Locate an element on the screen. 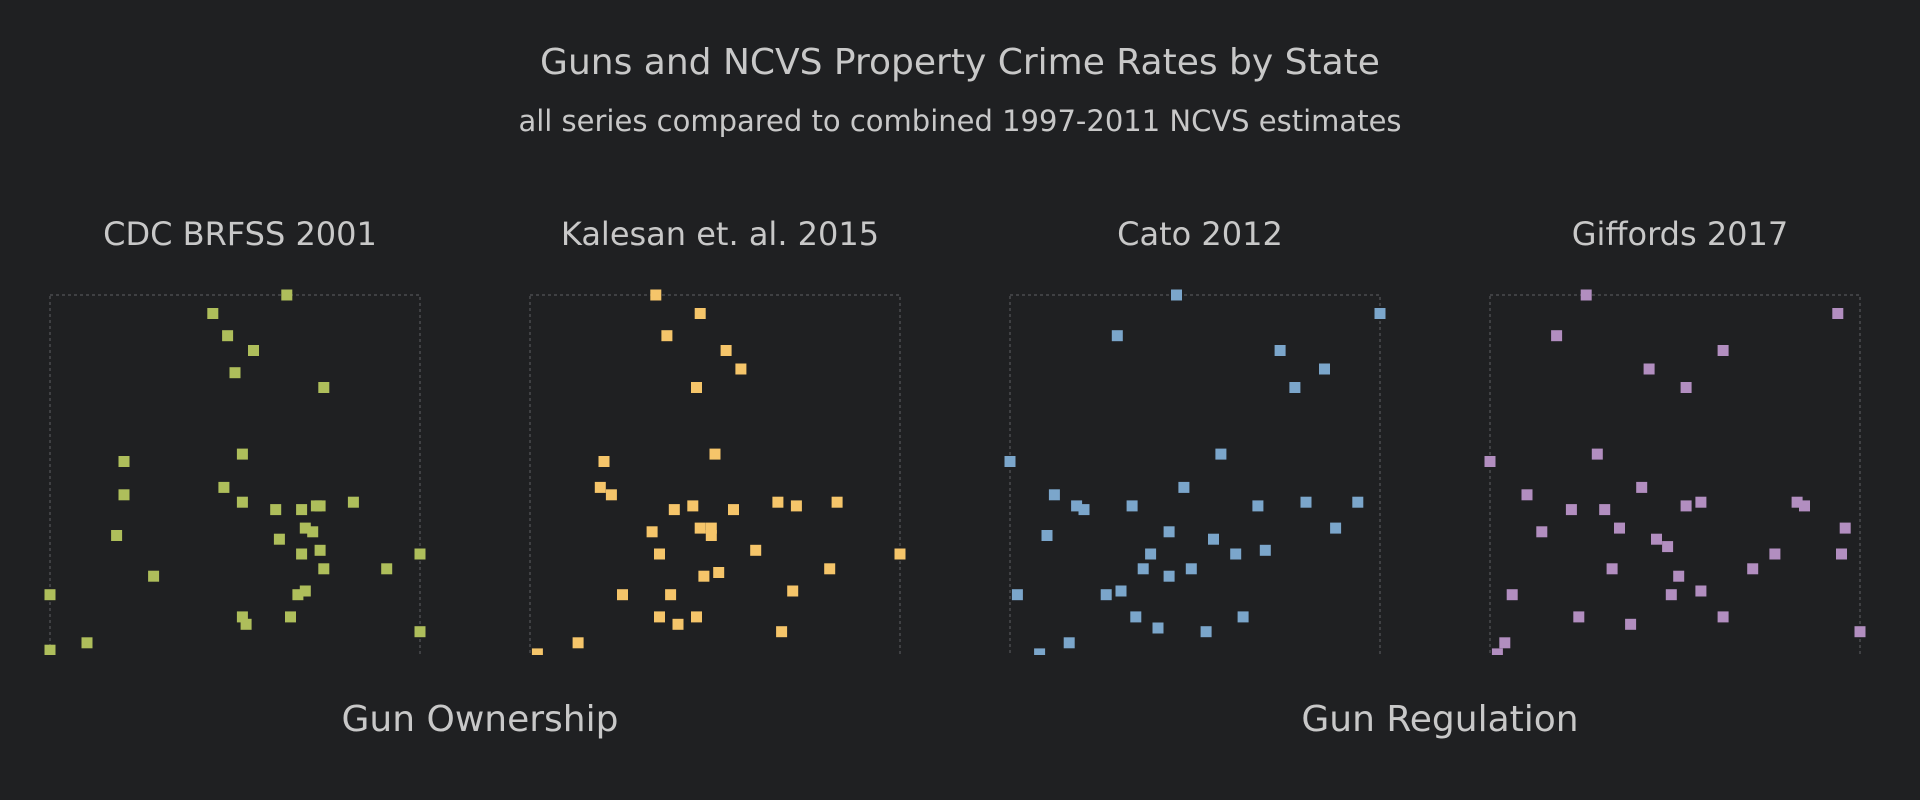 Image resolution: width=1920 pixels, height=800 pixels. panel-giffords: Giffords 2017 is located at coordinates (1680, 435).